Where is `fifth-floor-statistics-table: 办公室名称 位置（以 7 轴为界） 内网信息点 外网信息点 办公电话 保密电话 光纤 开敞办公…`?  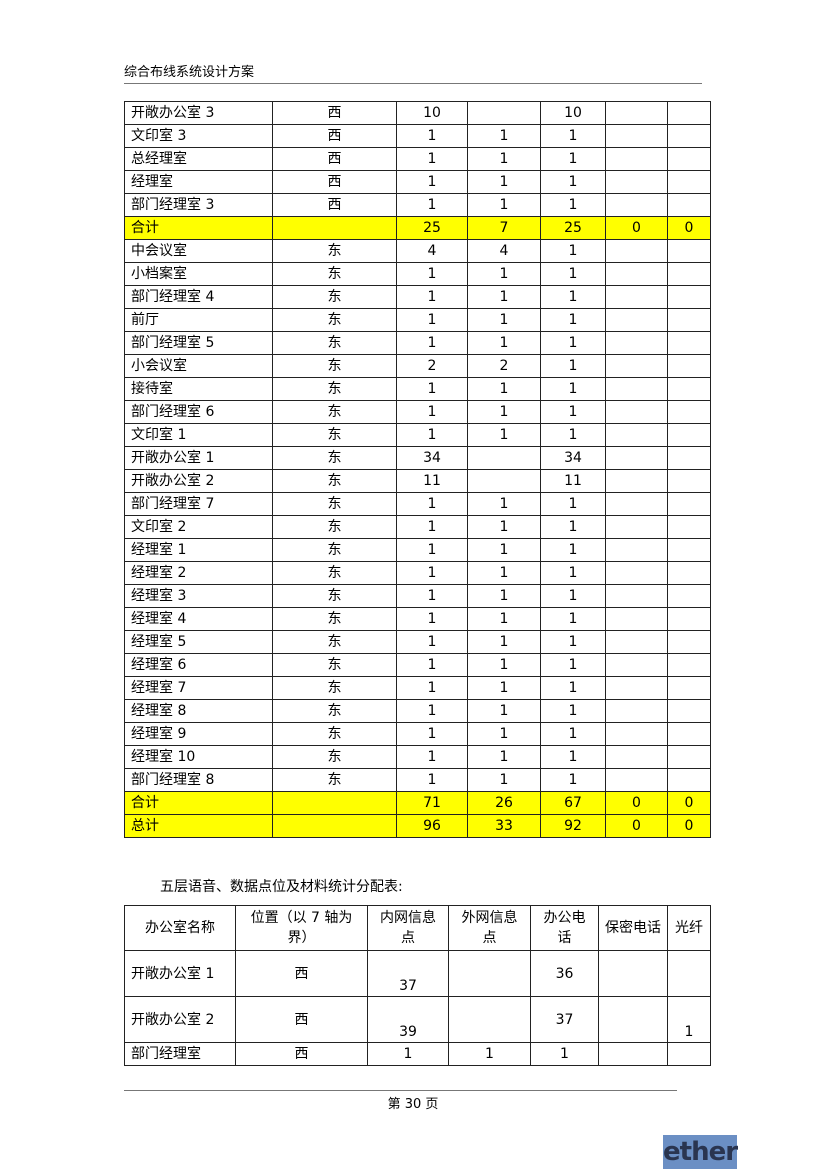 fifth-floor-statistics-table: 办公室名称 位置（以 7 轴为界） 内网信息点 外网信息点 办公电话 保密电话 光纤 开敞办公… is located at coordinates (417, 985).